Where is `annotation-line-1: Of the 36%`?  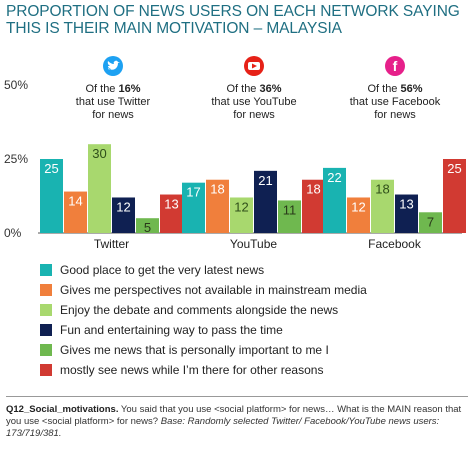
annotation-line-1: Of the 36% is located at coordinates (253, 89).